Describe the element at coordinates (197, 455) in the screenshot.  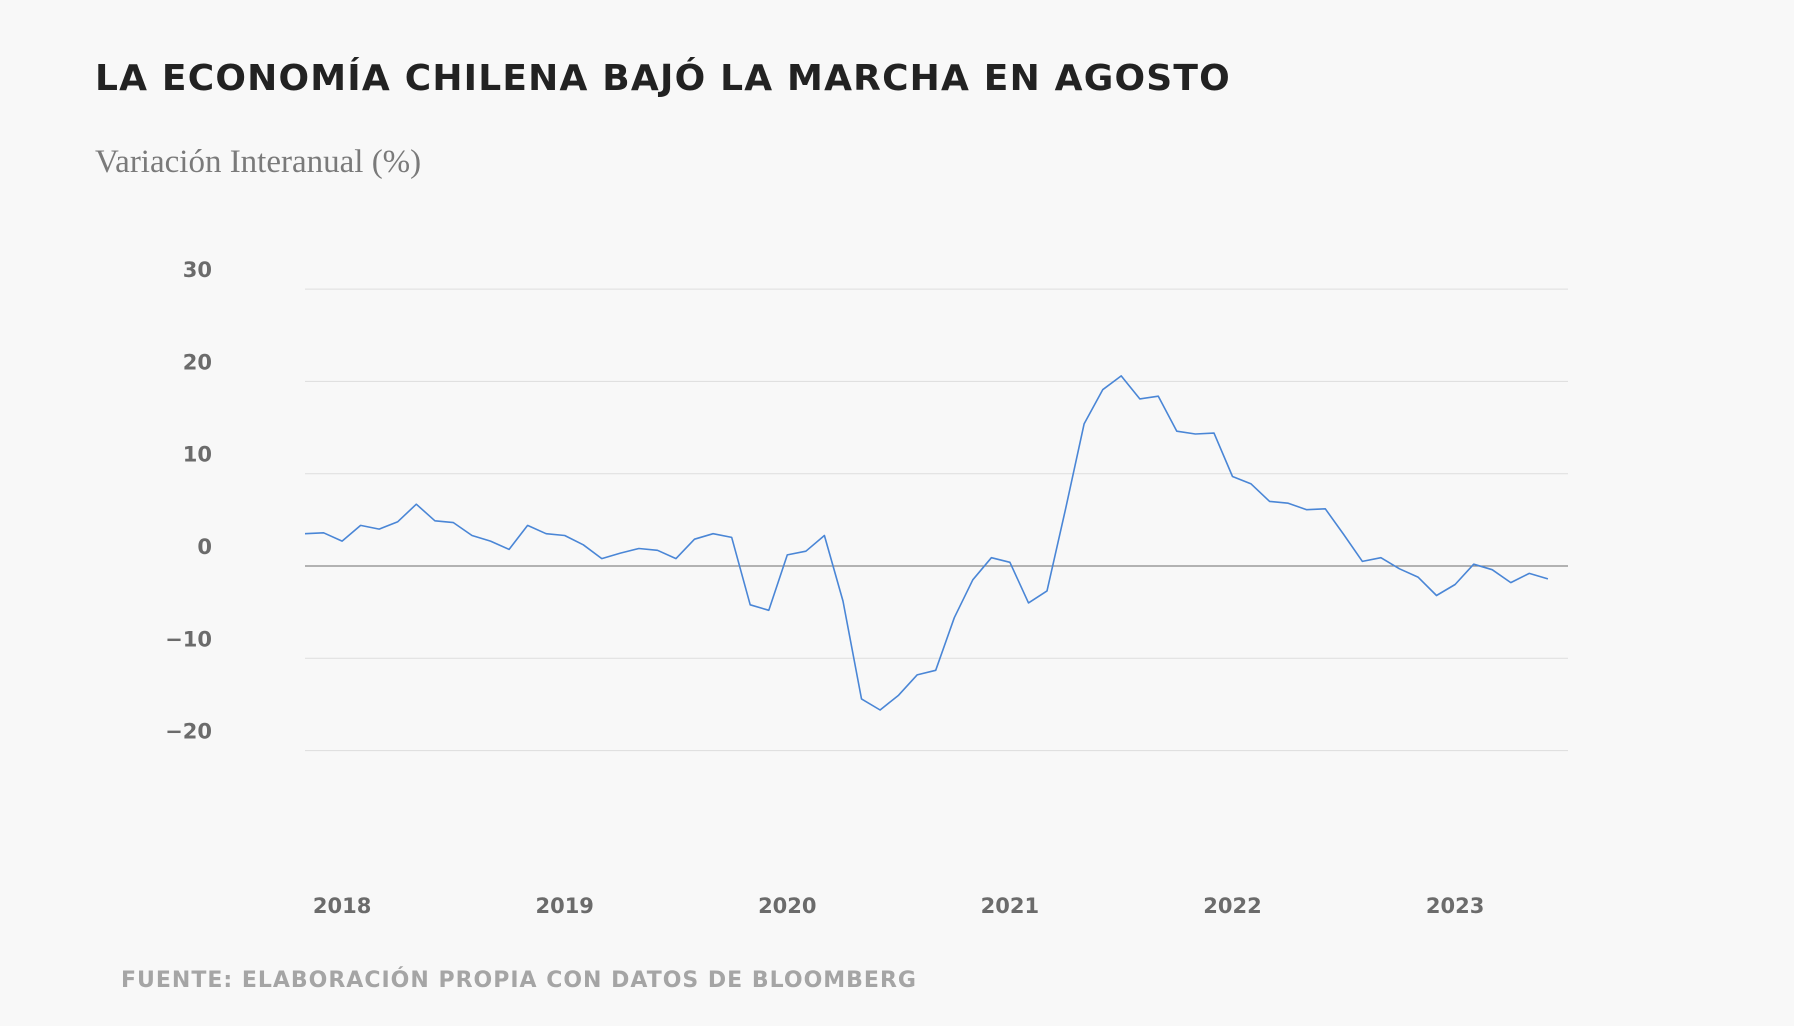
I see `y-tick-label: 10` at that location.